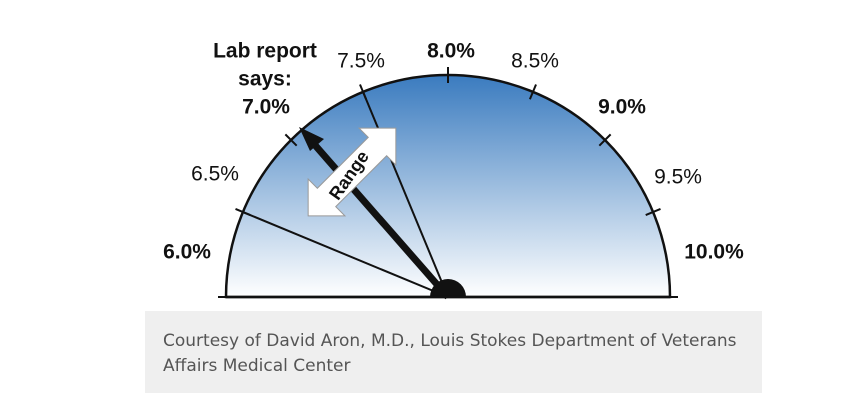 The height and width of the screenshot is (413, 865). I want to click on tick-label: 8.0%, so click(451, 51).